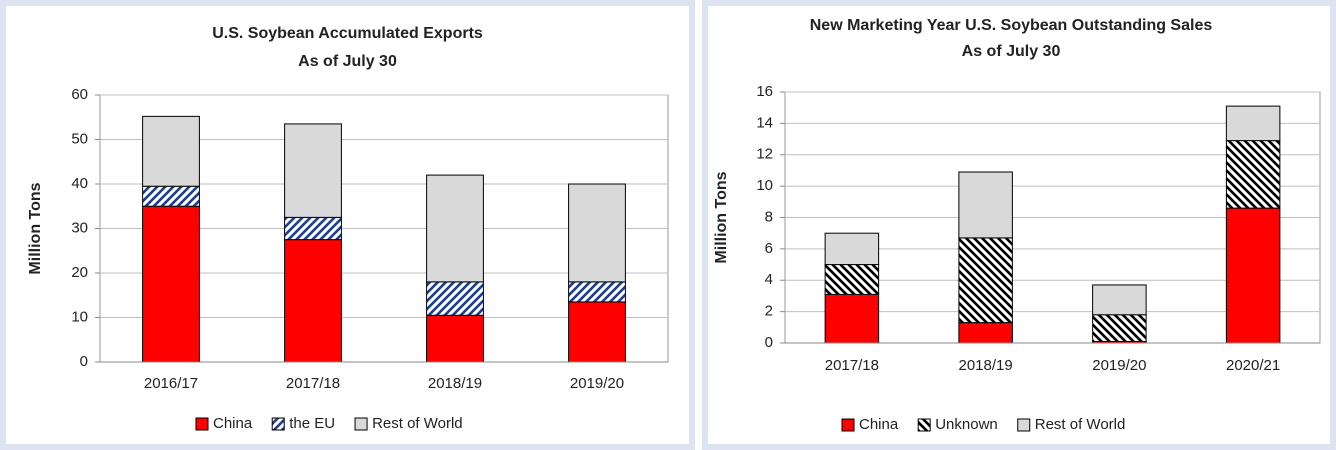 The image size is (1336, 450). I want to click on y-tick-label: 40, so click(79, 183).